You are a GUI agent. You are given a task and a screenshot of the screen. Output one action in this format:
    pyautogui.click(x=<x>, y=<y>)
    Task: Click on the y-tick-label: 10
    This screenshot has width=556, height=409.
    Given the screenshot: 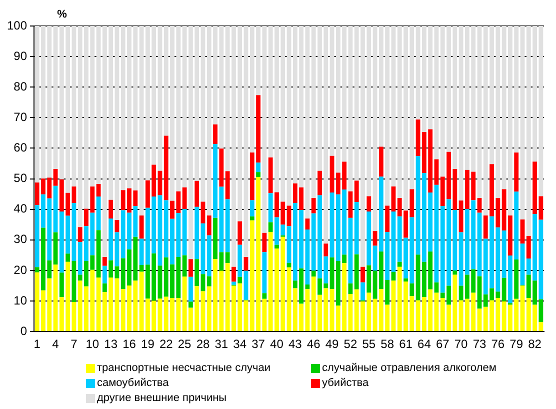 What is the action you would take?
    pyautogui.click(x=21, y=300)
    